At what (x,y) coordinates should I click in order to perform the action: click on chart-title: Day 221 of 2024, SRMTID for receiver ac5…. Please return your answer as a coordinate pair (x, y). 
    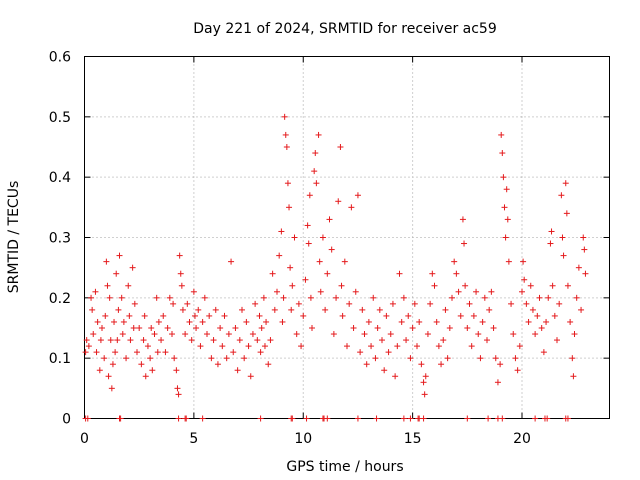
    Looking at the image, I should click on (345, 29).